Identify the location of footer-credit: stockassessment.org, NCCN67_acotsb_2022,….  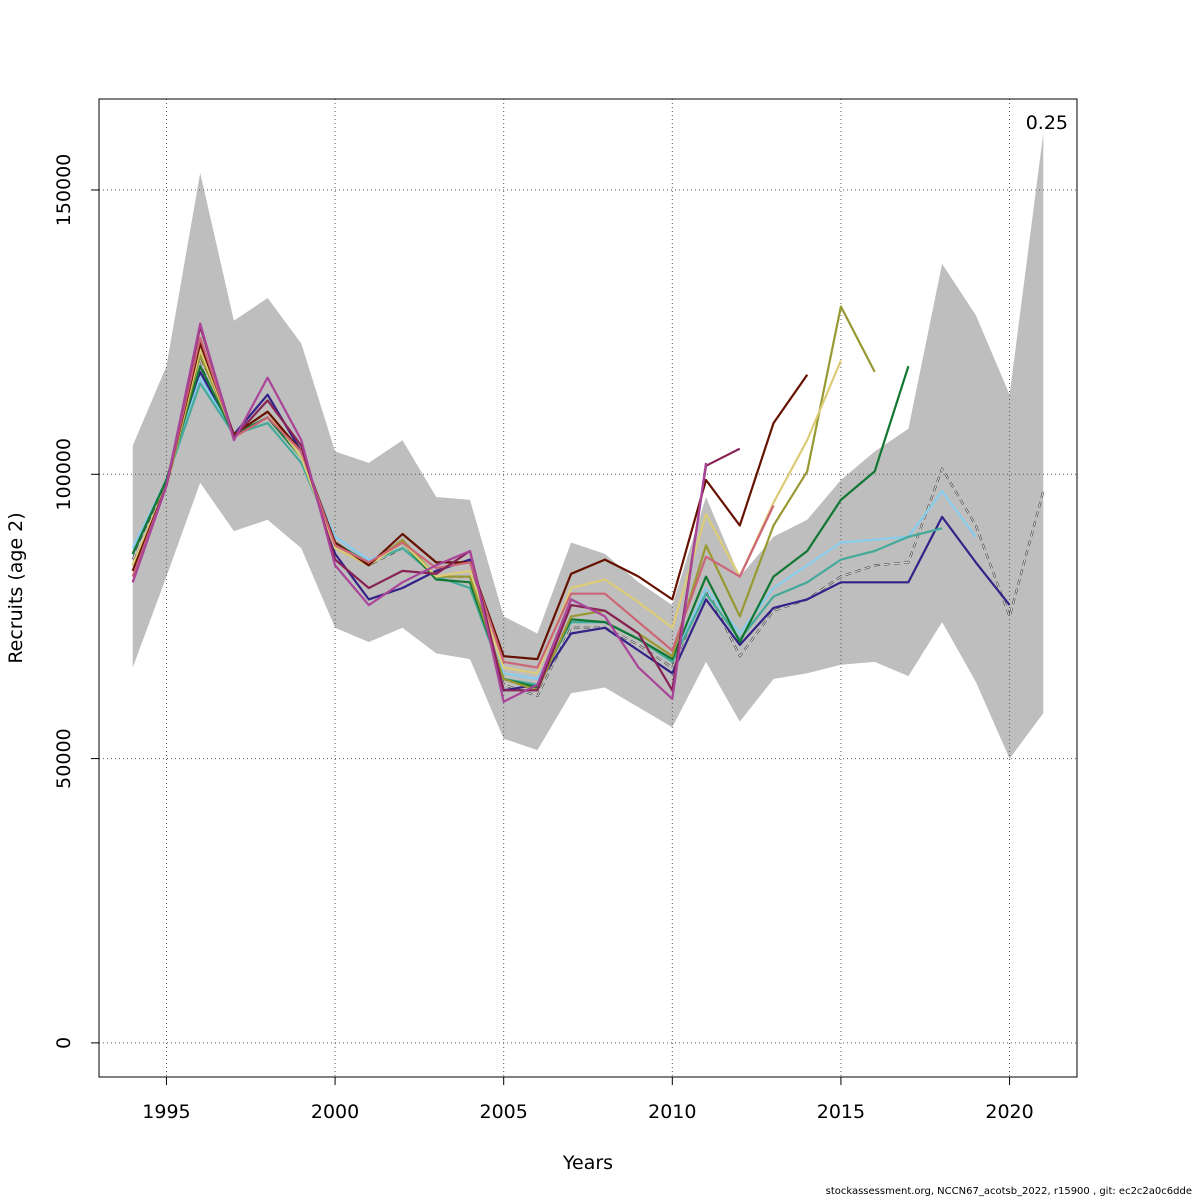
(1008, 1191).